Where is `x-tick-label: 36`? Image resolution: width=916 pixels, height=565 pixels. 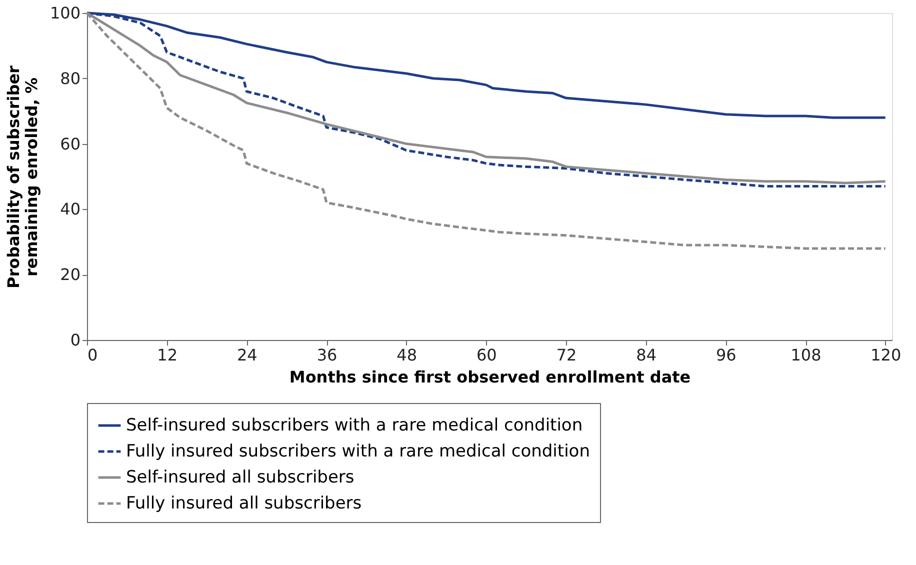
x-tick-label: 36 is located at coordinates (327, 355).